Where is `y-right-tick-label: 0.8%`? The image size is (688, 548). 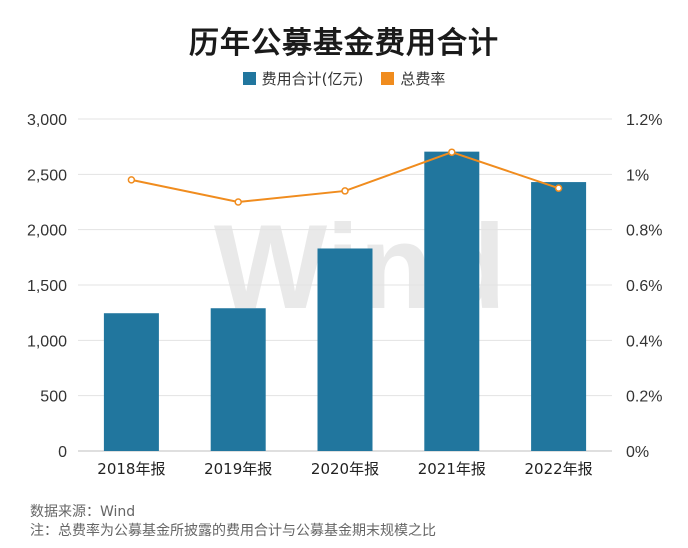 y-right-tick-label: 0.8% is located at coordinates (644, 231).